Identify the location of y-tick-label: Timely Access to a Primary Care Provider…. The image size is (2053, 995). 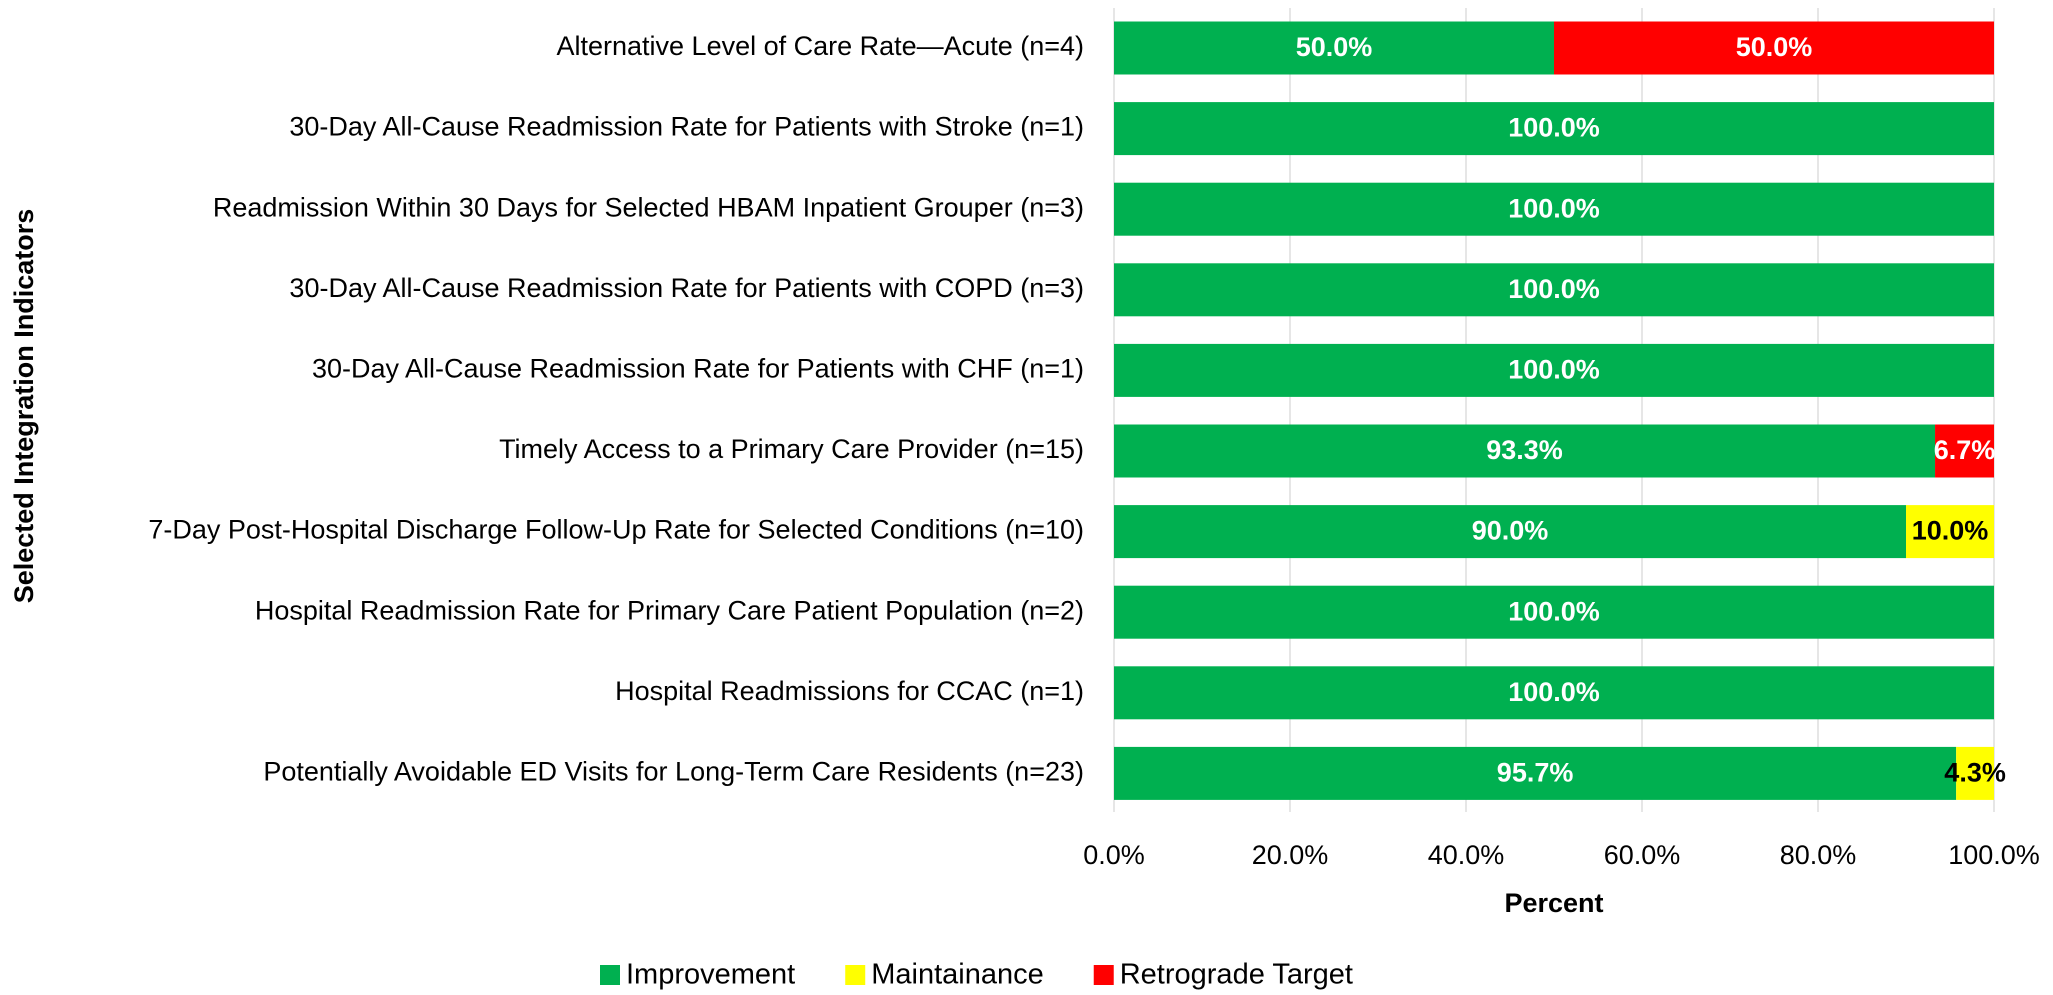
(791, 449).